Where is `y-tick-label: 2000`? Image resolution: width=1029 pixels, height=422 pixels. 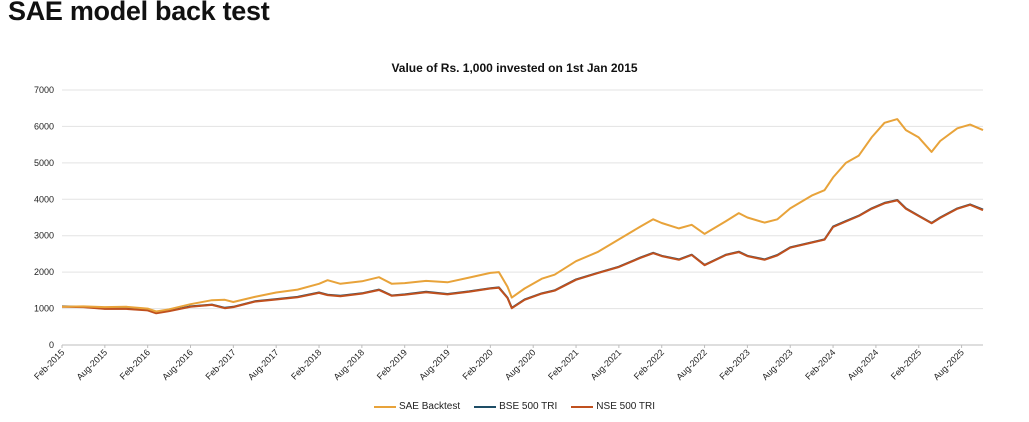
y-tick-label: 2000 is located at coordinates (44, 272).